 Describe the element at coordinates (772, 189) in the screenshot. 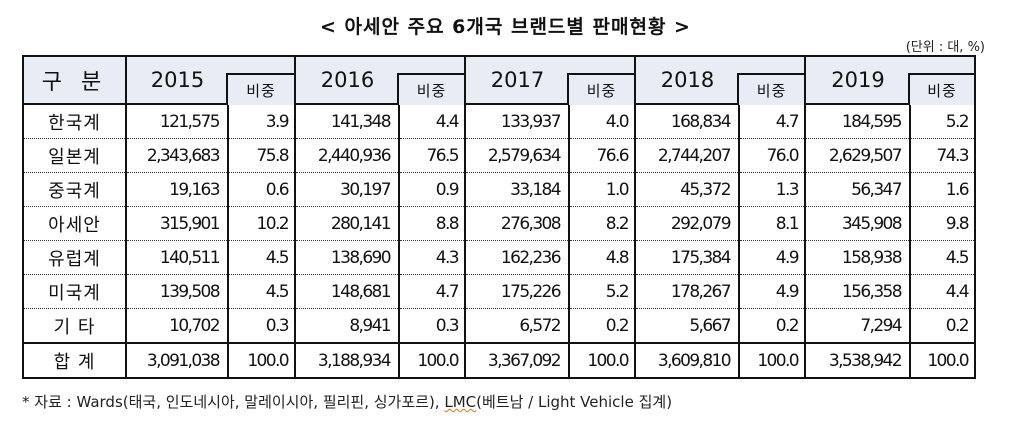

I see `share-cell: 1.3` at that location.